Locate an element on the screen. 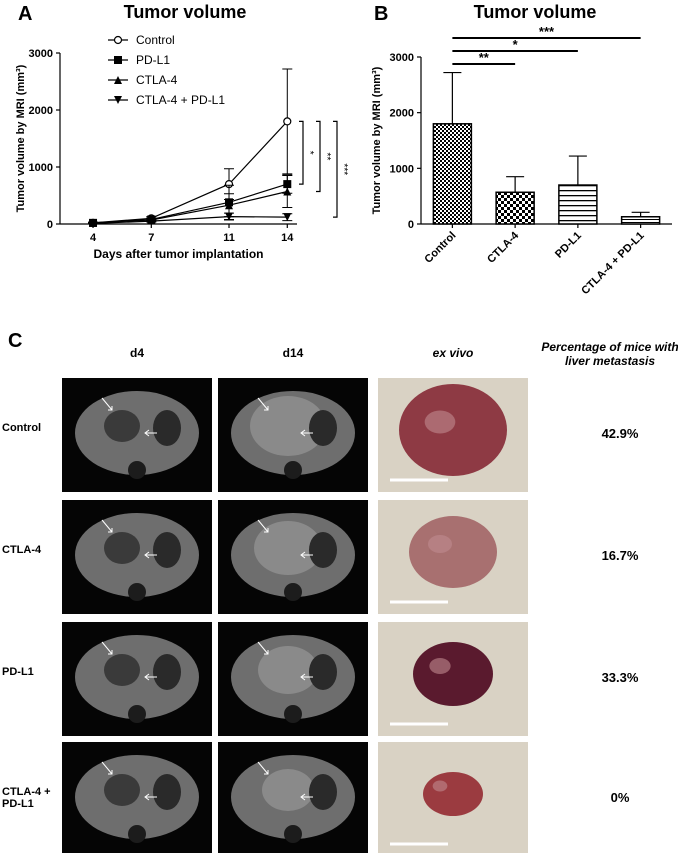 This screenshot has height=853, width=678. series-line is located at coordinates (190, 220).